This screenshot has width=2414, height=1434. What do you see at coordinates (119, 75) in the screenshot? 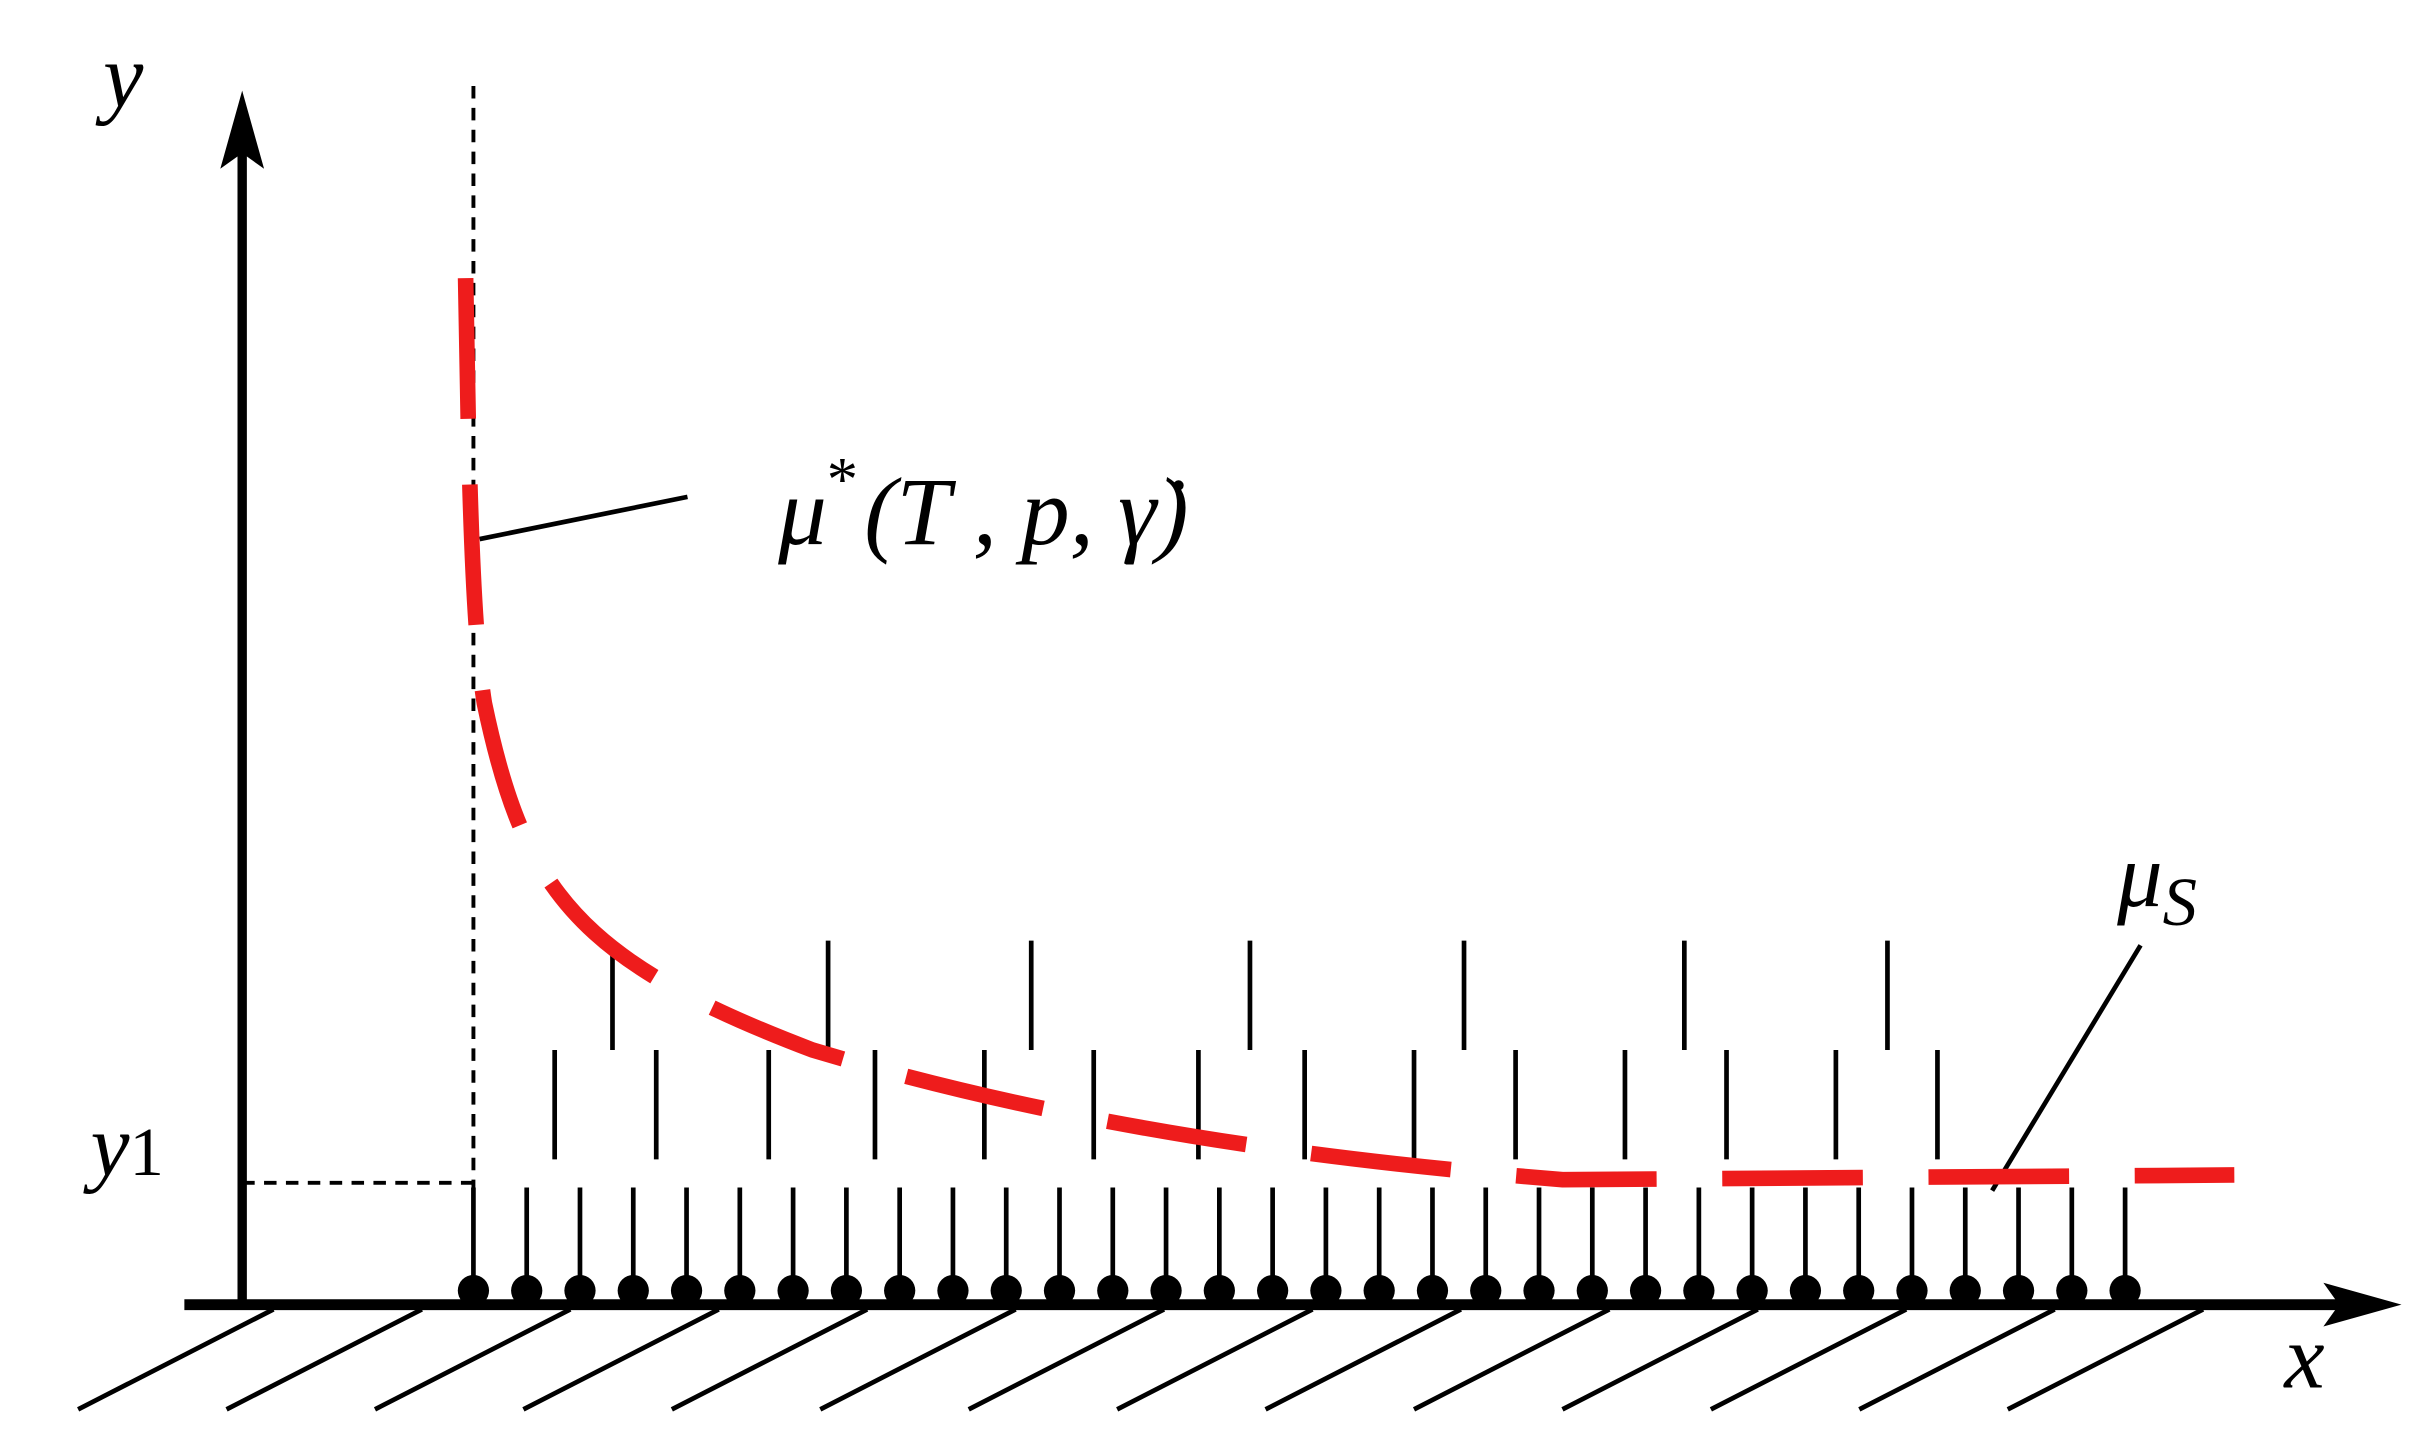
I see `y-axis-label: y` at bounding box center [119, 75].